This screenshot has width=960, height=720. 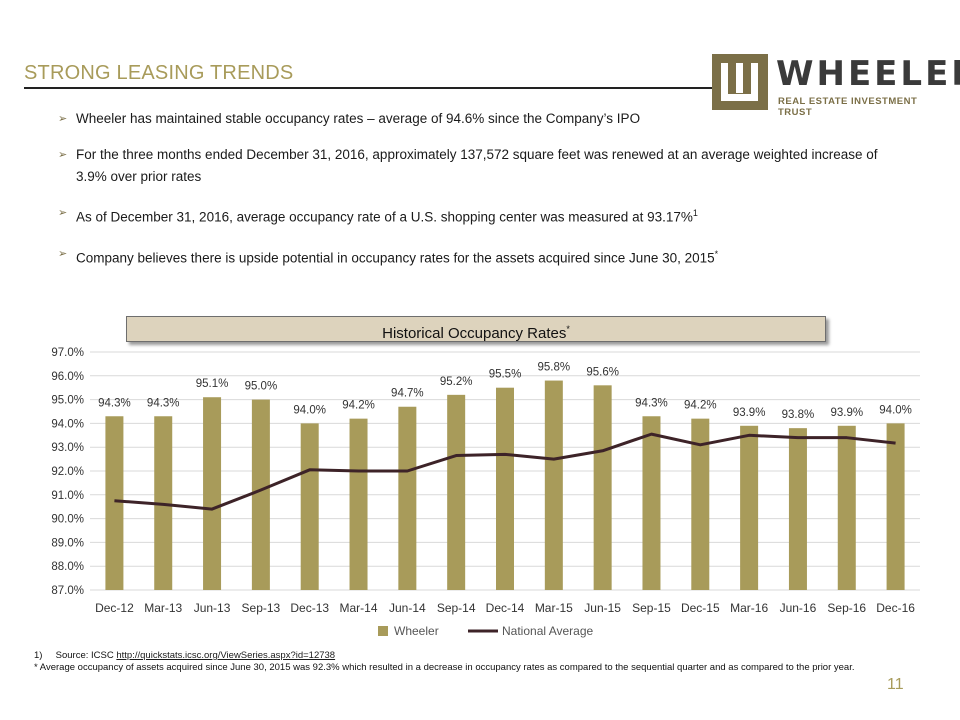 I want to click on y-tick-label: 92.0%, so click(x=67, y=472).